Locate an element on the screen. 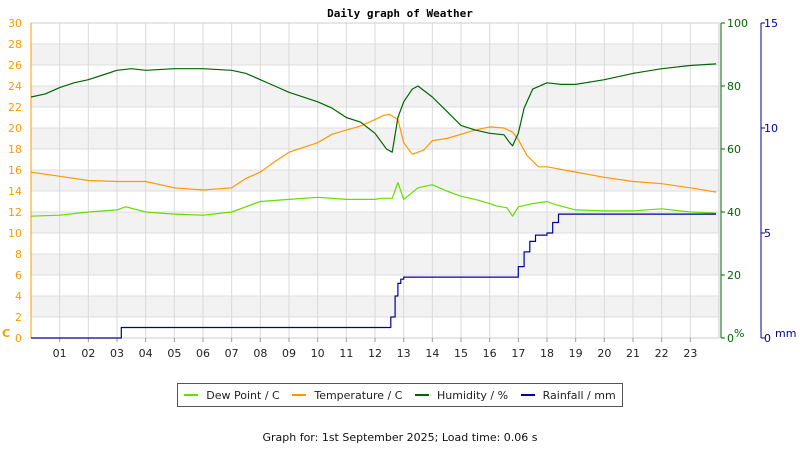  legend-label-humidity: Humidity / % is located at coordinates (473, 395).